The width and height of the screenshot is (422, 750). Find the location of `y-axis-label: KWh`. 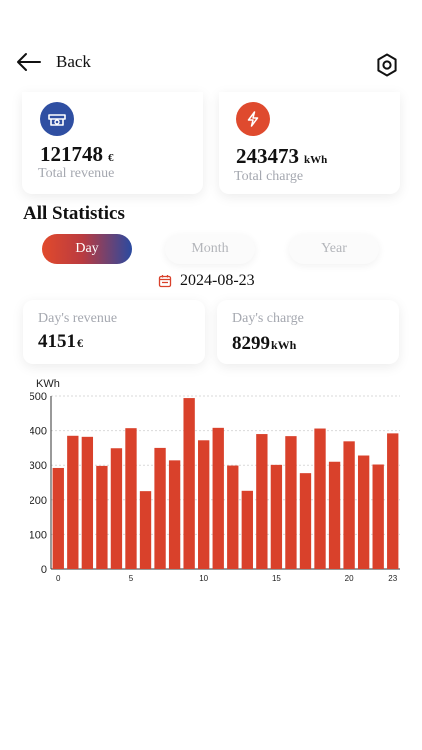

y-axis-label: KWh is located at coordinates (48, 384).